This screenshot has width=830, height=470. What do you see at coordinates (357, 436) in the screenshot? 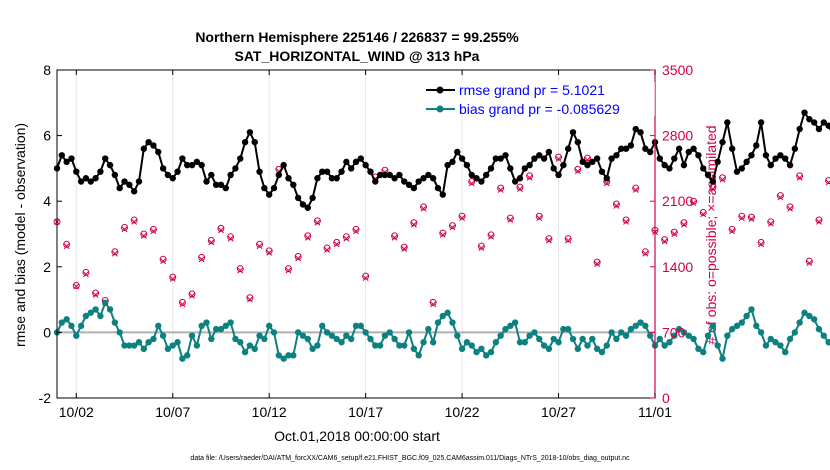
I see `x-axis-label: Oct.01,2018 00:00:00 start` at bounding box center [357, 436].